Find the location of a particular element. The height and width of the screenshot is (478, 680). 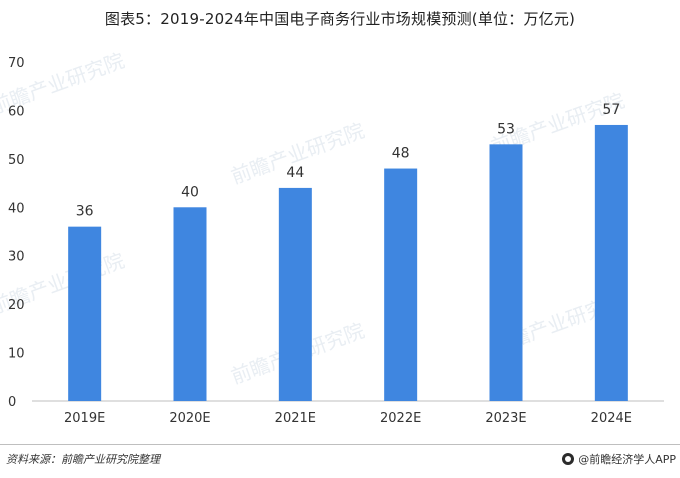

bar-2022E is located at coordinates (401, 284).